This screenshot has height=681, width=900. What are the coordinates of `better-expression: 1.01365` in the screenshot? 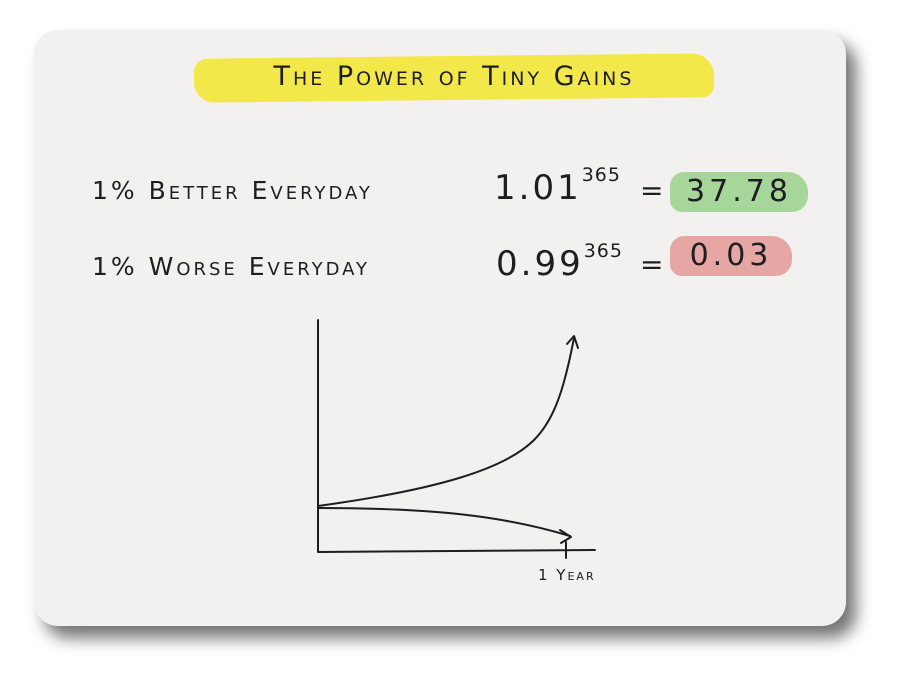 It's located at (557, 186).